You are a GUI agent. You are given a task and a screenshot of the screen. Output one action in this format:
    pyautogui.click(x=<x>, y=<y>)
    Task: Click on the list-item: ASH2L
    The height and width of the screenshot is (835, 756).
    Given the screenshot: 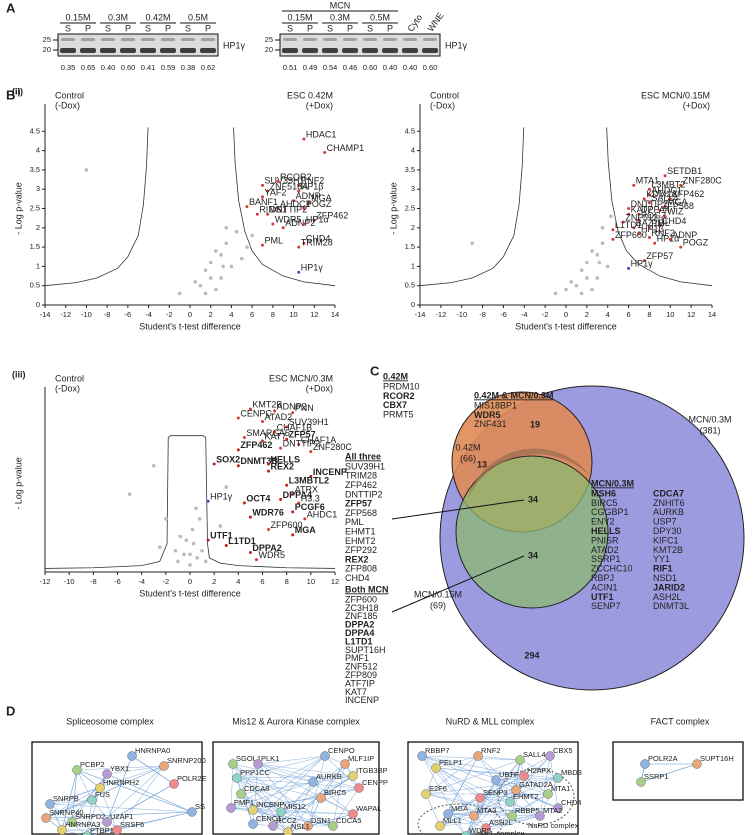 What is the action you would take?
    pyautogui.click(x=667, y=597)
    